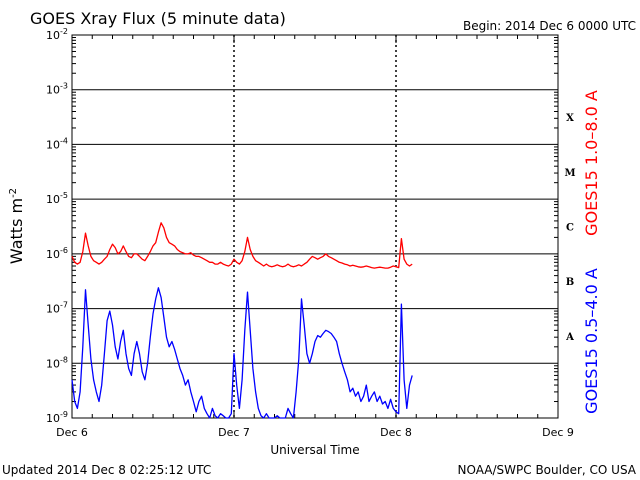 The width and height of the screenshot is (640, 480). Describe the element at coordinates (16, 231) in the screenshot. I see `y-axis-label-main: Watts m` at that location.